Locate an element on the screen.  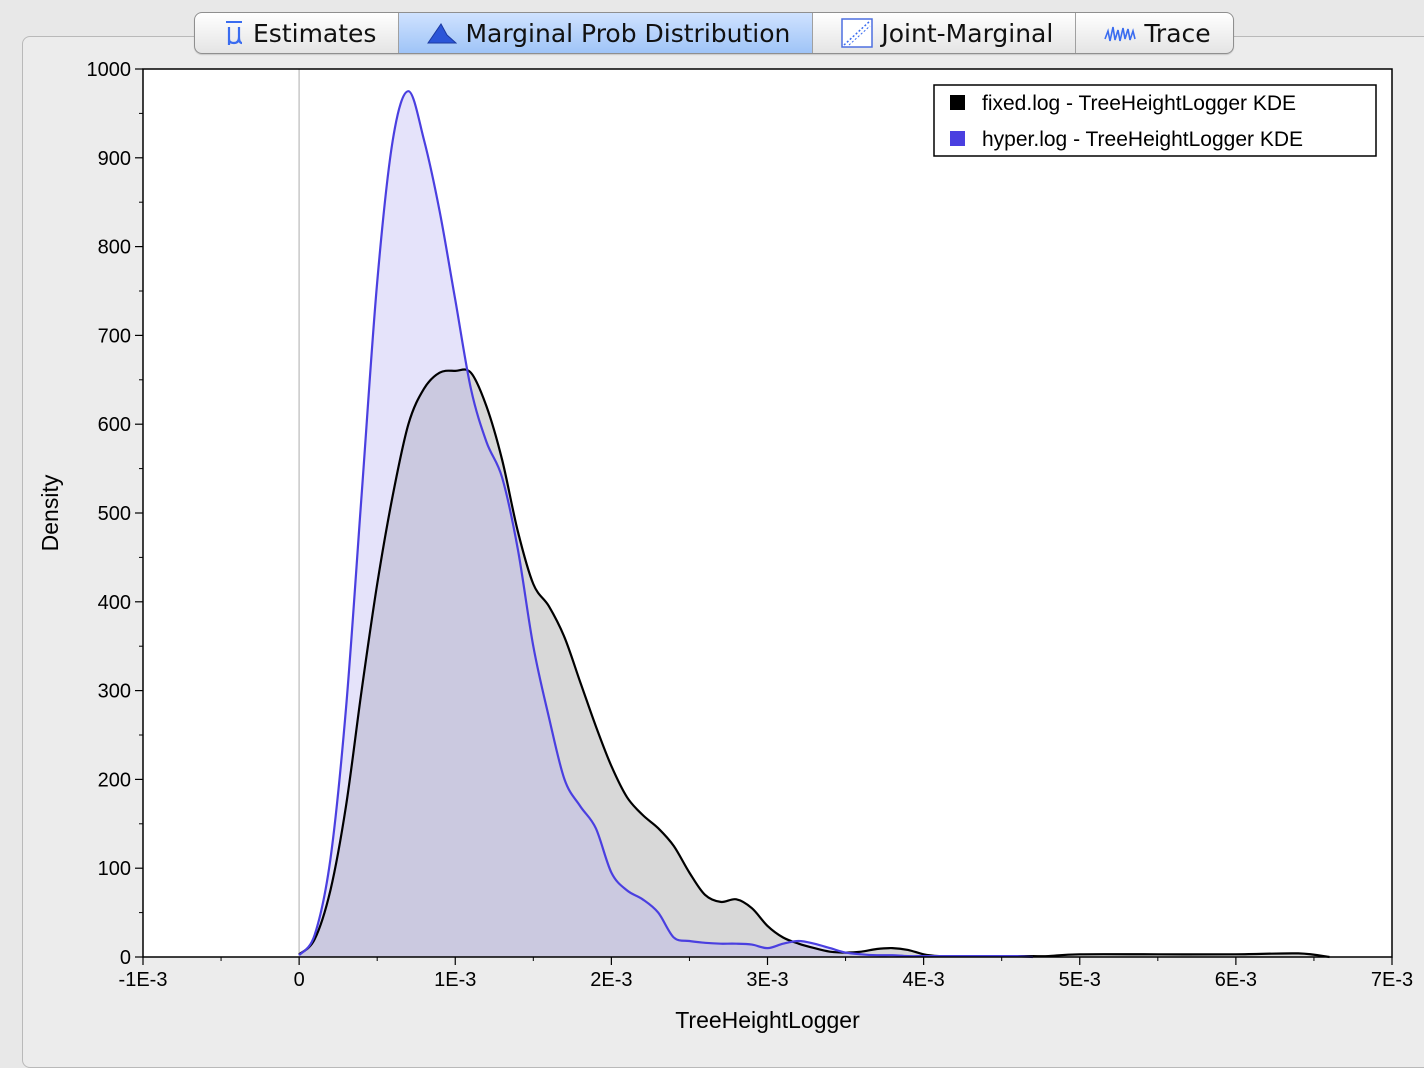
scatter-icon is located at coordinates (857, 33).